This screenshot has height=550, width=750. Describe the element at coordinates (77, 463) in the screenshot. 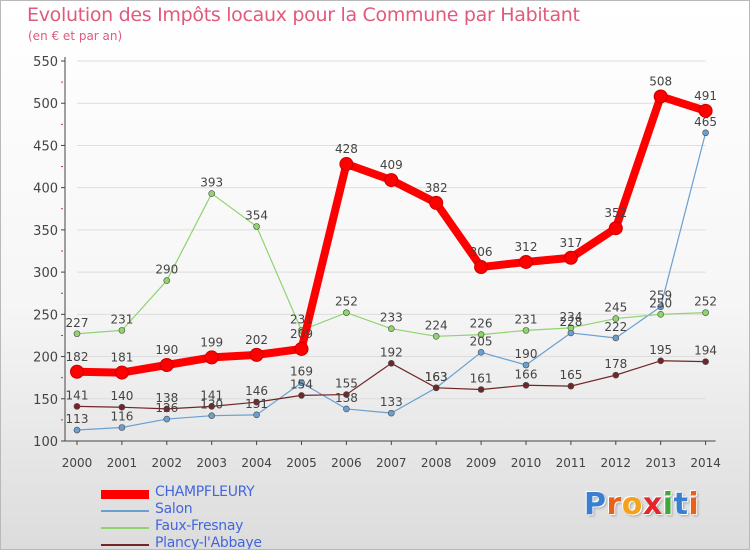

I see `x-tick-label: 2000` at that location.